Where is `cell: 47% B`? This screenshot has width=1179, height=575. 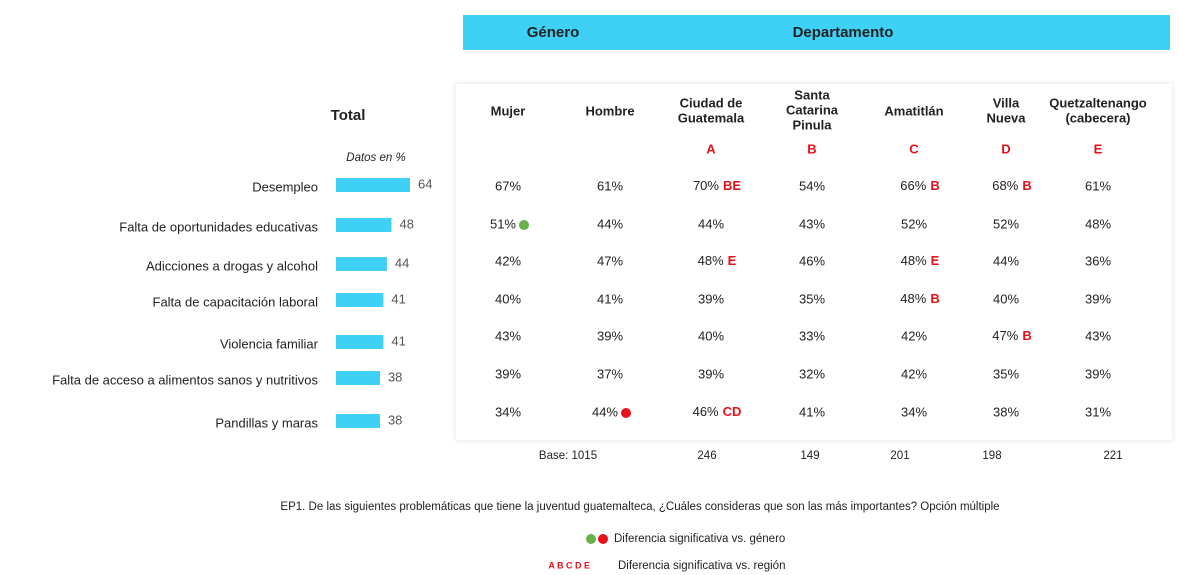 cell: 47% B is located at coordinates (1011, 335).